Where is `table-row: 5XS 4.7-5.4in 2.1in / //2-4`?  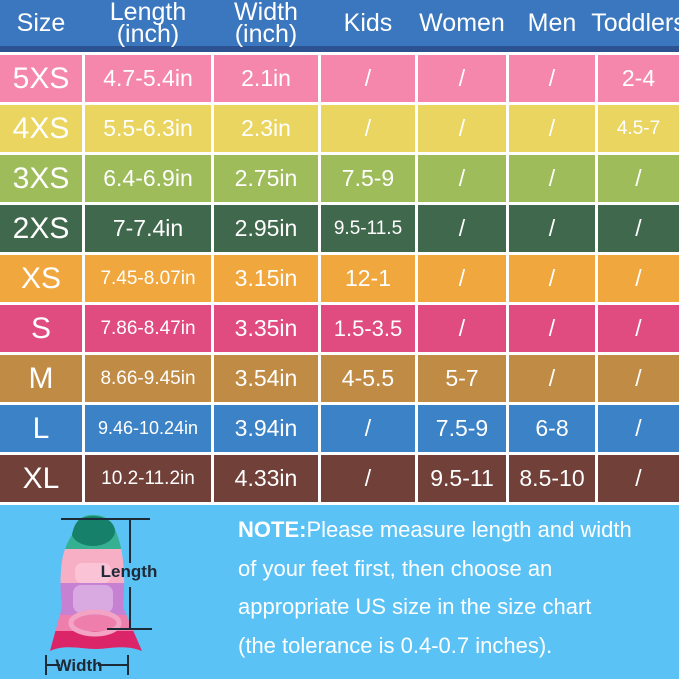
table-row: 5XS 4.7-5.4in 2.1in / //2-4 is located at coordinates (339, 78).